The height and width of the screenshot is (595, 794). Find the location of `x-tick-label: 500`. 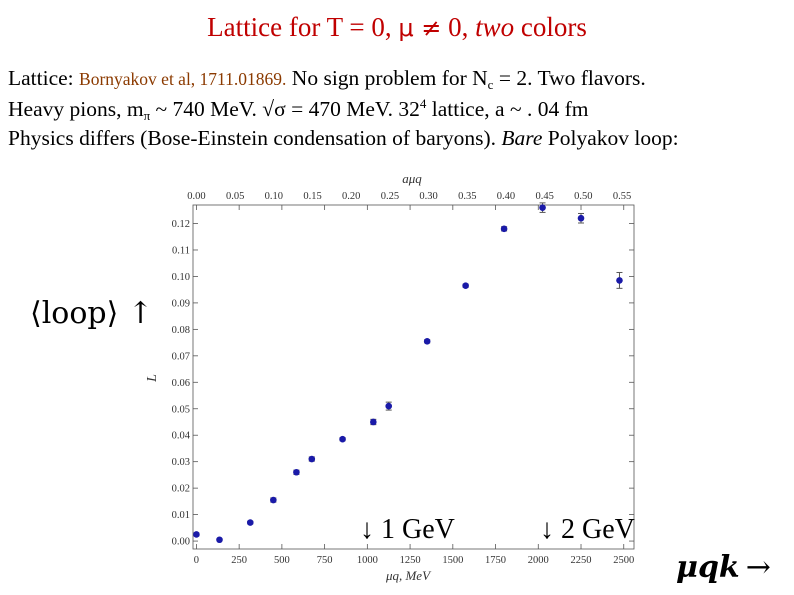

x-tick-label: 500 is located at coordinates (282, 560).